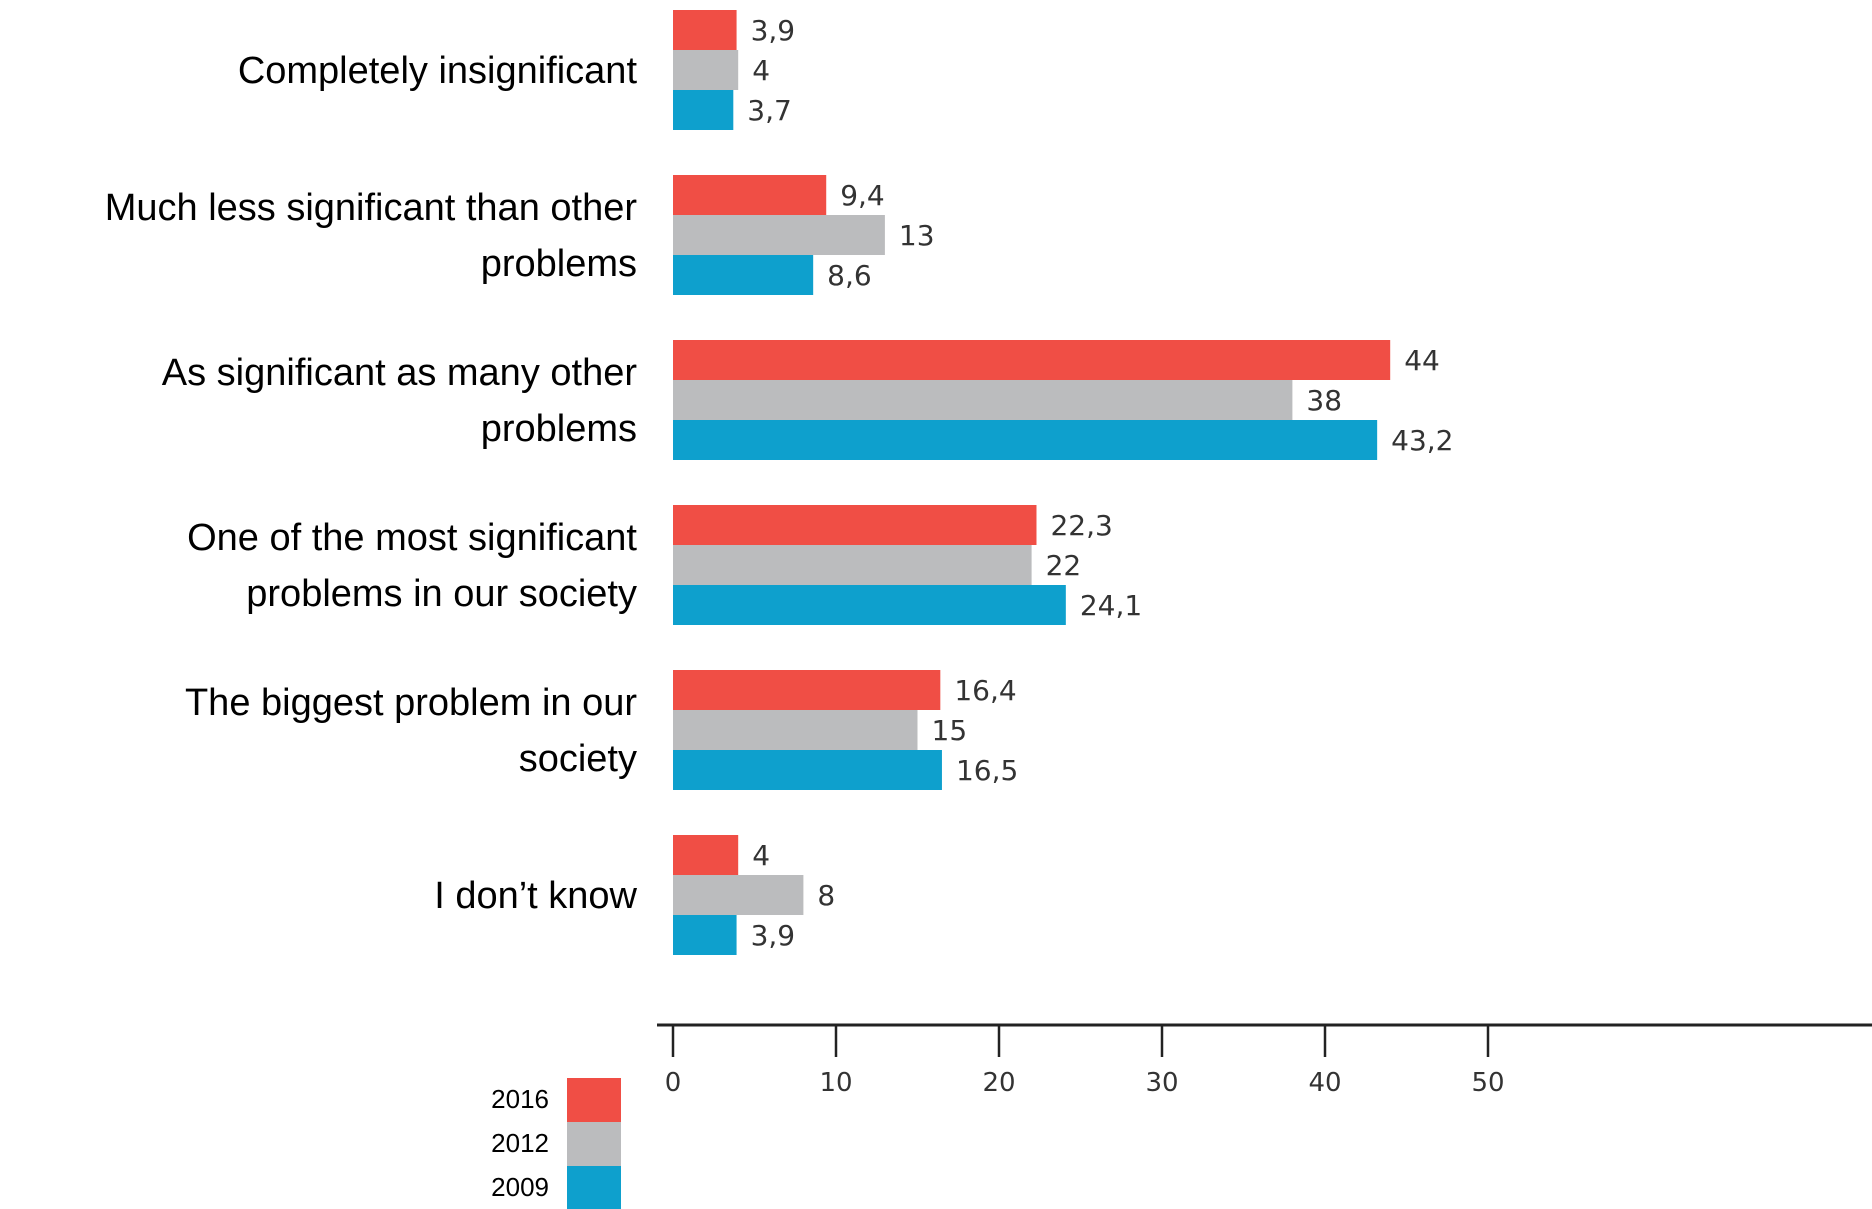  I want to click on data-label: 22,3, so click(1081, 525).